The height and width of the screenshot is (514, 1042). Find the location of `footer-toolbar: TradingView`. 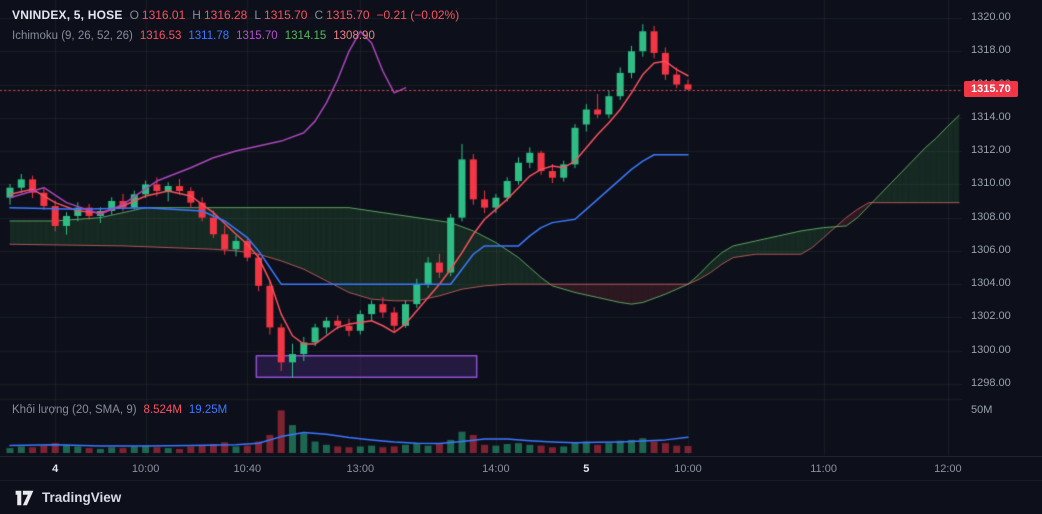

footer-toolbar: TradingView is located at coordinates (521, 497).